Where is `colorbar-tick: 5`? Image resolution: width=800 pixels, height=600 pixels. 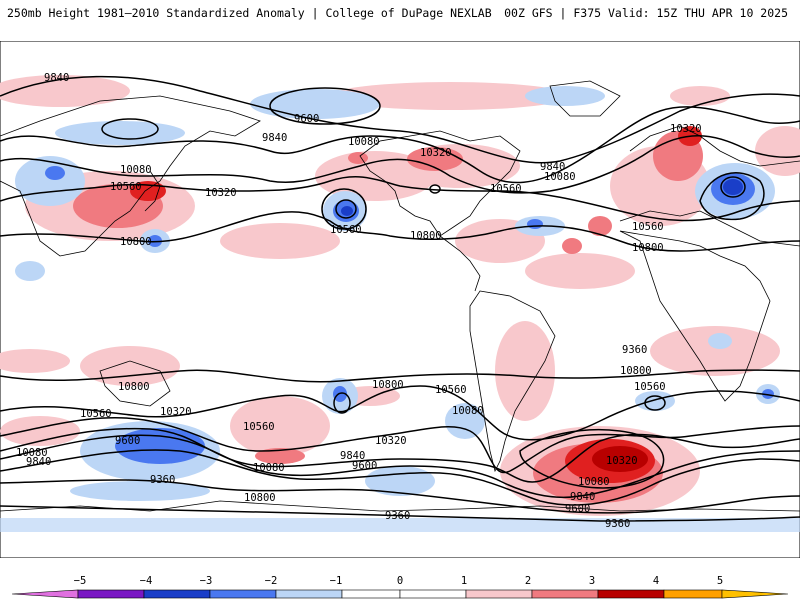 colorbar-tick: 5 is located at coordinates (720, 581).